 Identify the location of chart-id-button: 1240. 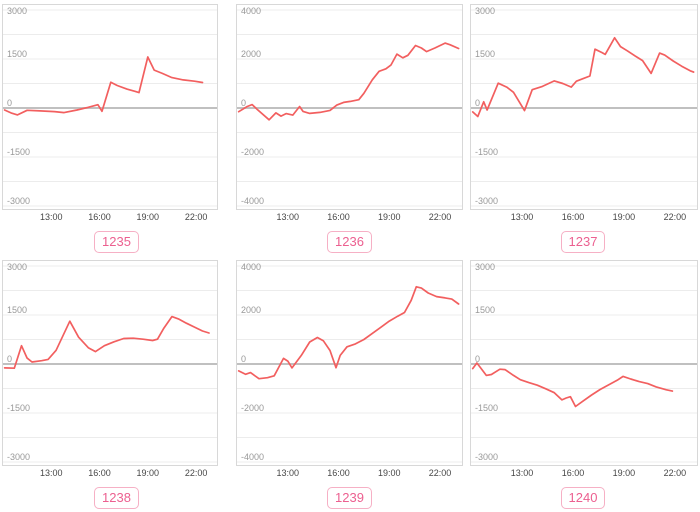
(583, 498).